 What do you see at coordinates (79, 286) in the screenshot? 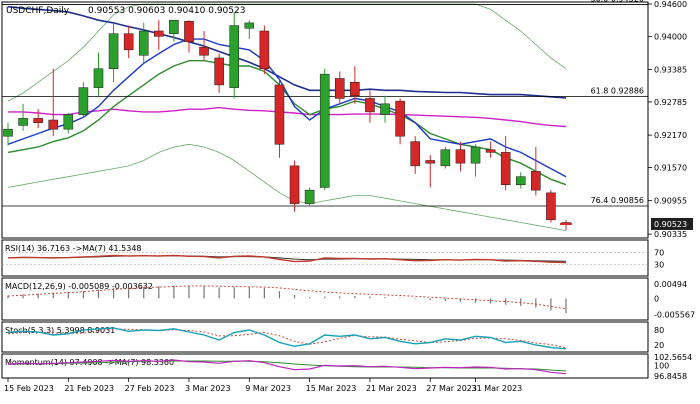
I see `macd-title: MACD(12,26,9) -0.005089 -0.003632` at bounding box center [79, 286].